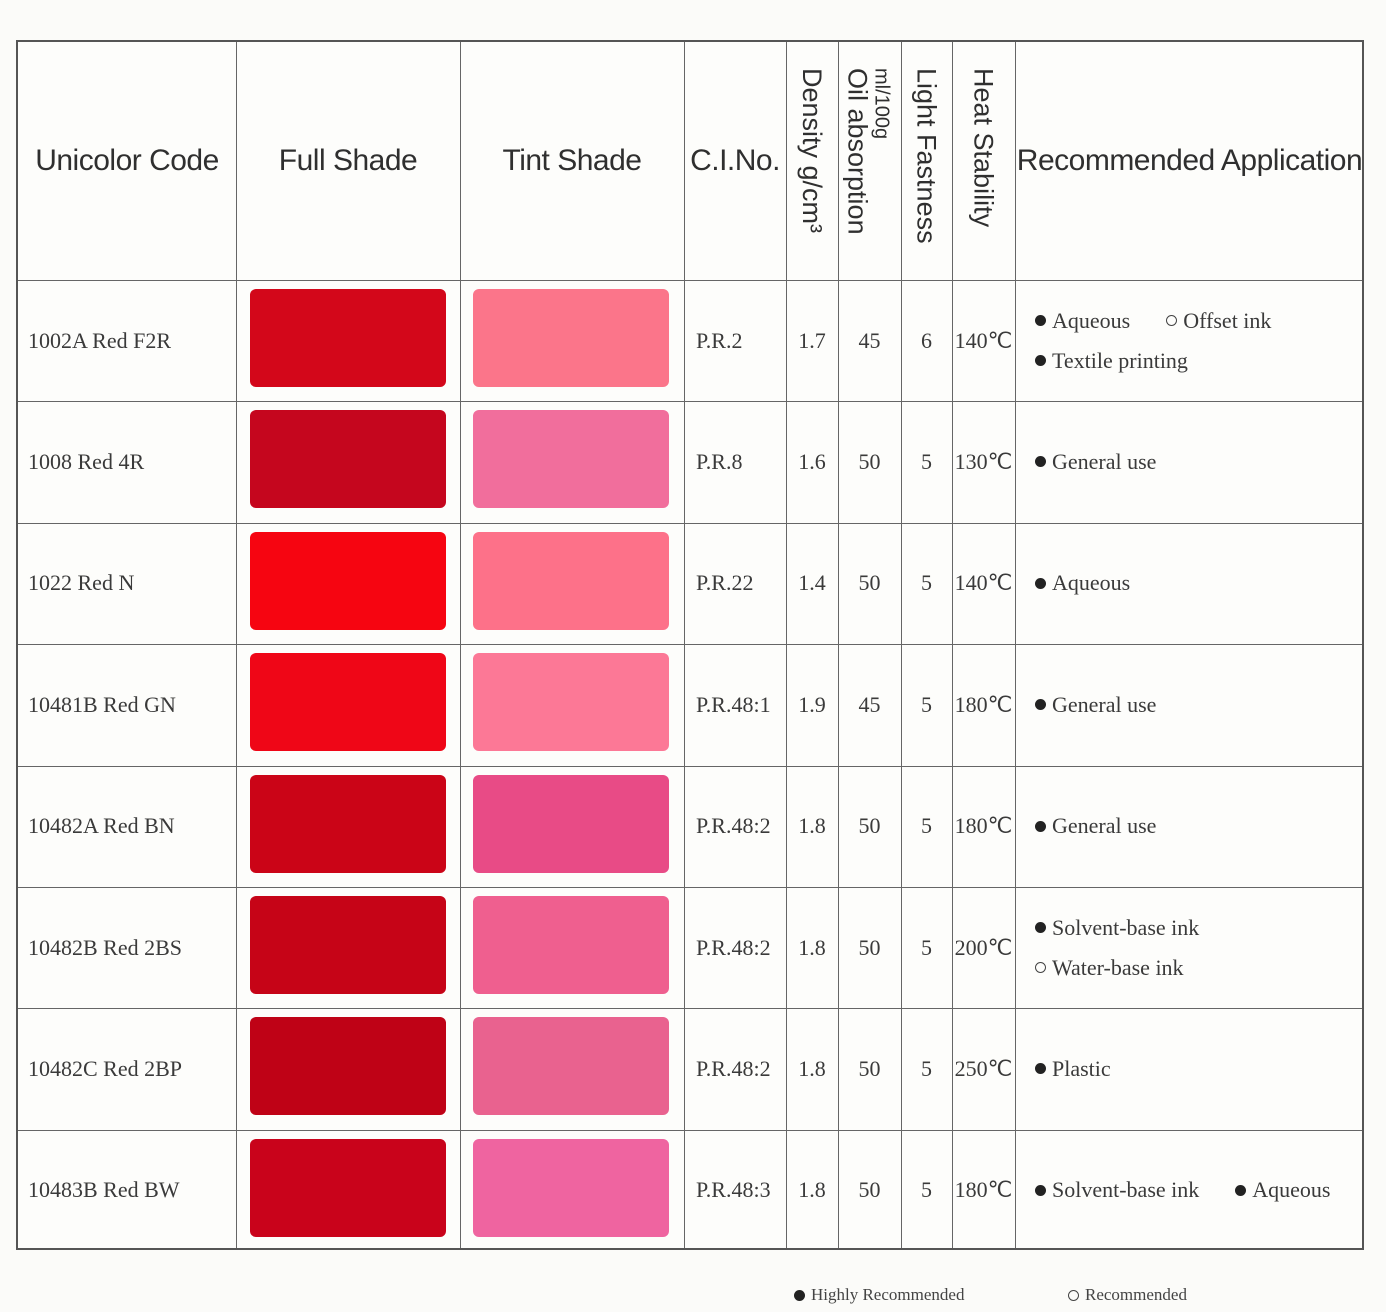 This screenshot has width=1386, height=1312. Describe the element at coordinates (127, 160) in the screenshot. I see `header-unicolor-code: Unicolor Code` at that location.